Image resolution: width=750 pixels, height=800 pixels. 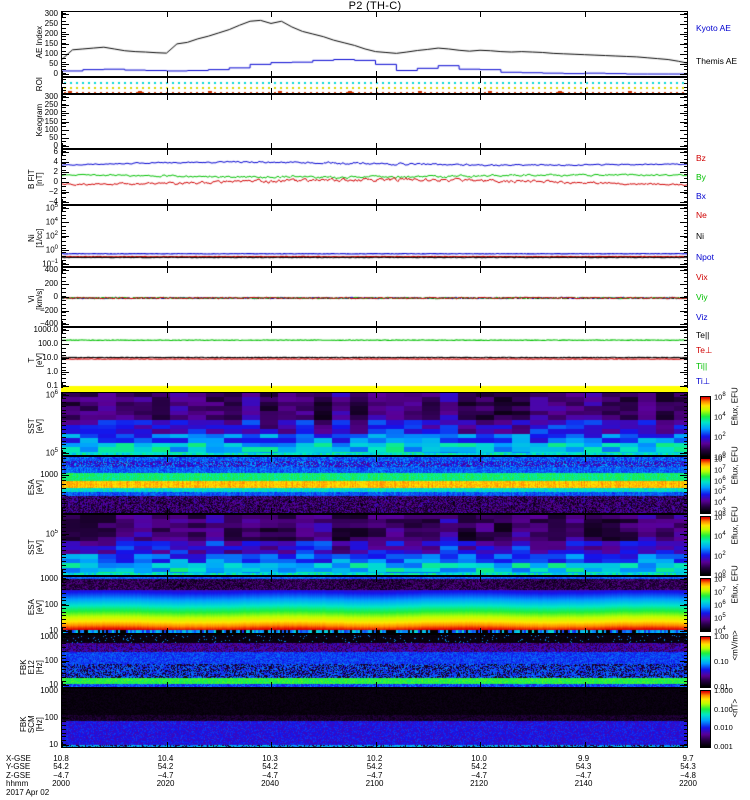 I want to click on legend-bx: Bx, so click(x=701, y=195).